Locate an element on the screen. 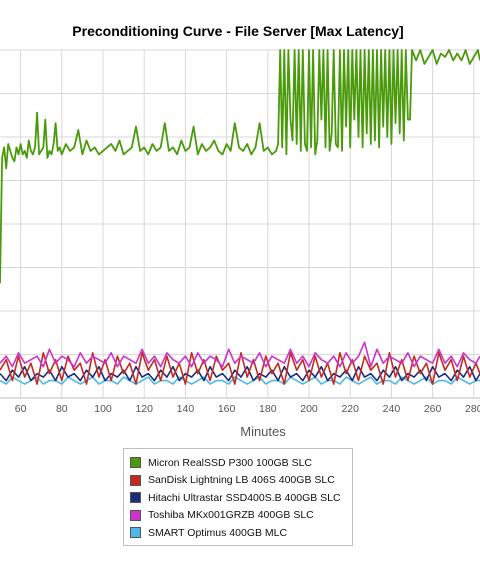 The width and height of the screenshot is (480, 571). legend-item: SMART Optimus 400GB MLC is located at coordinates (241, 533).